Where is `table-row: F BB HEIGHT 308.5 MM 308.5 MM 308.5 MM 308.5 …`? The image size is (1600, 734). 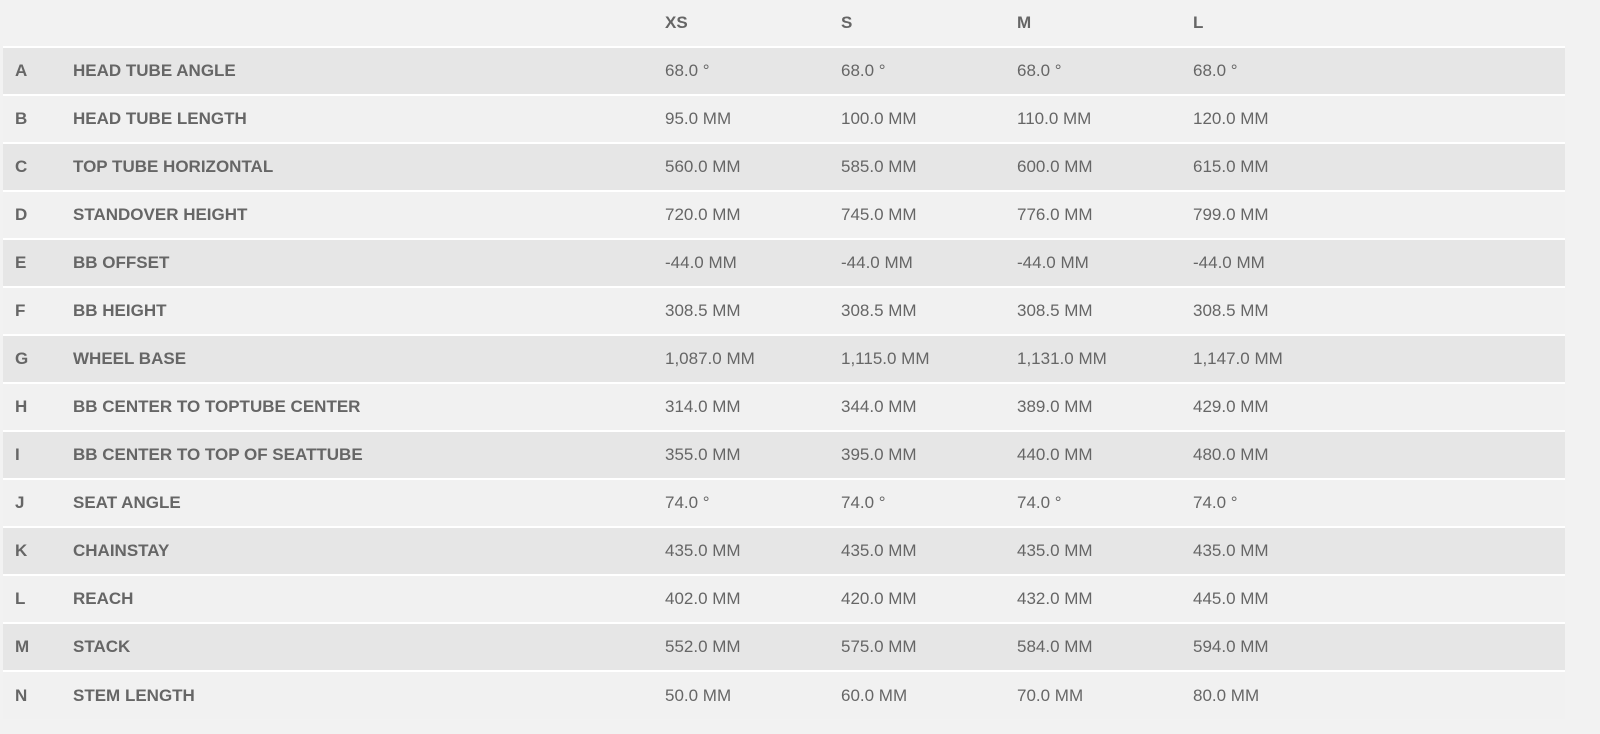
table-row: F BB HEIGHT 308.5 MM 308.5 MM 308.5 MM 308.5 … is located at coordinates (784, 311).